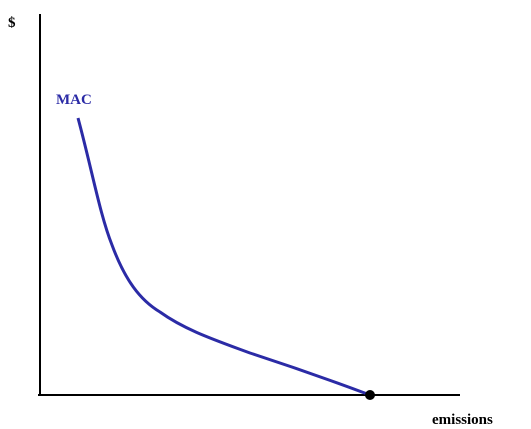  Describe the element at coordinates (462, 420) in the screenshot. I see `x-axis-label: emissions` at that location.